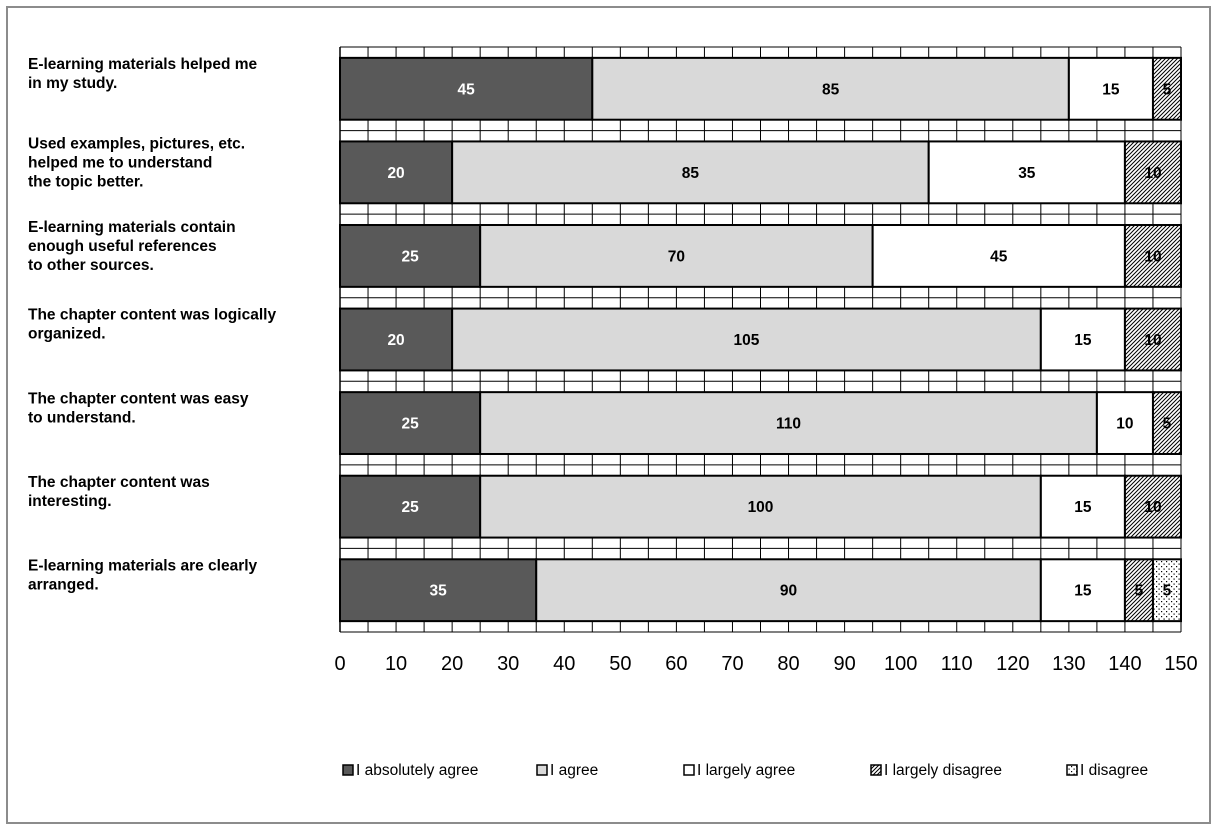 The image size is (1218, 826). I want to click on x-tick-label: 140, so click(1124, 664).